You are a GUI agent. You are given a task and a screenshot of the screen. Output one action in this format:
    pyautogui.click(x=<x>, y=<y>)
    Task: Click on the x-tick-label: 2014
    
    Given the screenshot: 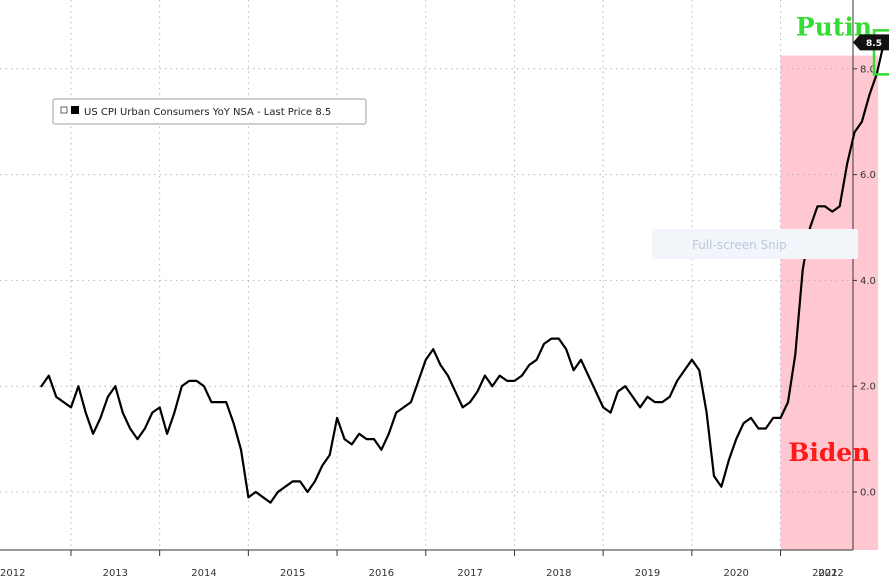 What is the action you would take?
    pyautogui.click(x=203, y=573)
    